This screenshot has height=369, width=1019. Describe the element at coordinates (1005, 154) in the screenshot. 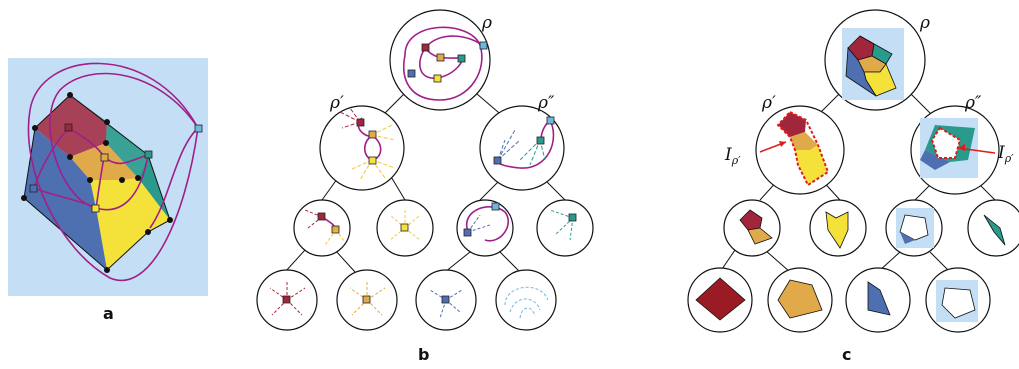

I see `annotation-i-right: Iρ′` at that location.